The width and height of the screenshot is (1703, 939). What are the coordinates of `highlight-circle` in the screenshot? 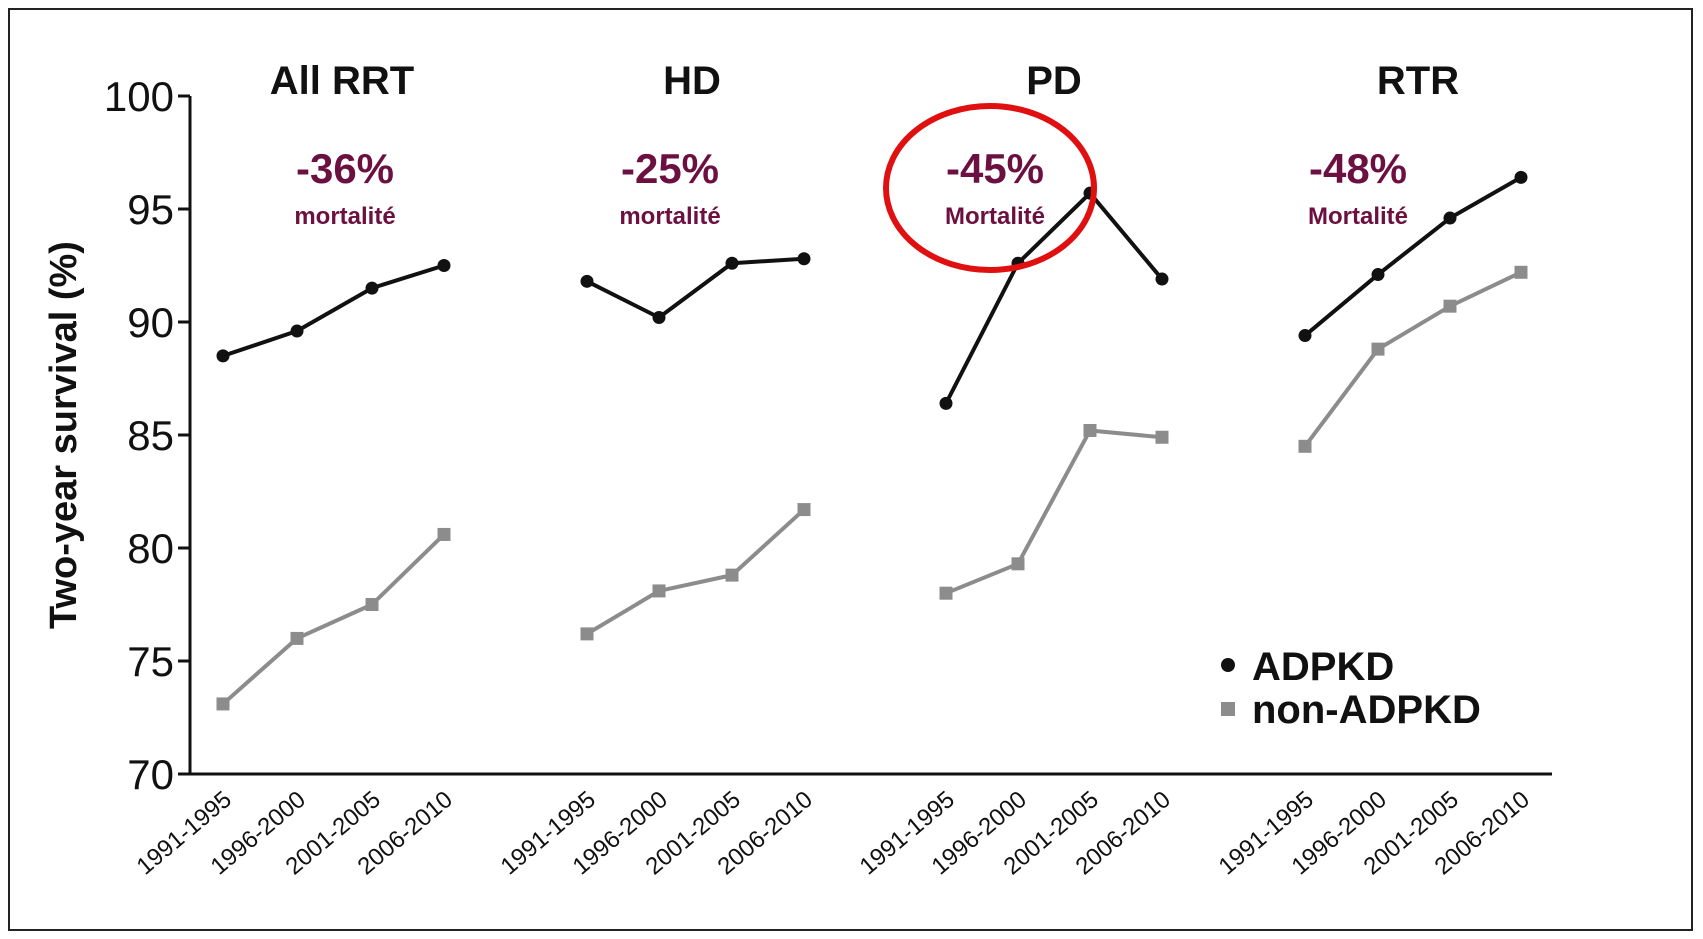 It's located at (990, 188).